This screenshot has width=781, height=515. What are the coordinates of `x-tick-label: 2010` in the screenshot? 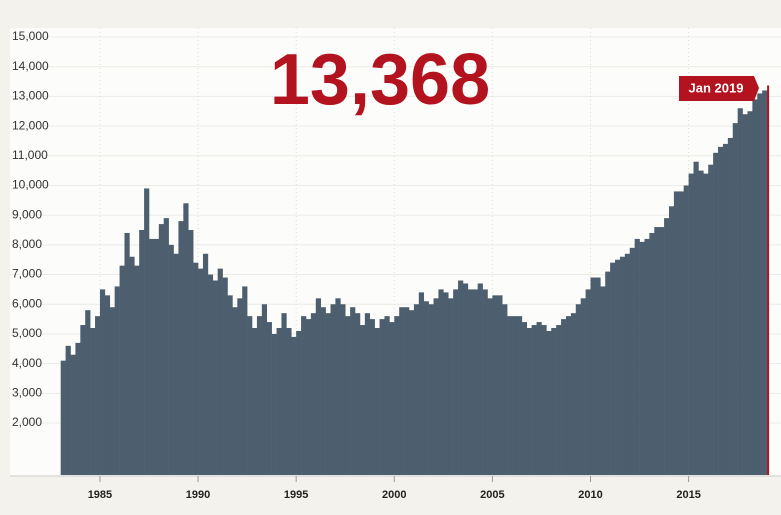 It's located at (590, 495).